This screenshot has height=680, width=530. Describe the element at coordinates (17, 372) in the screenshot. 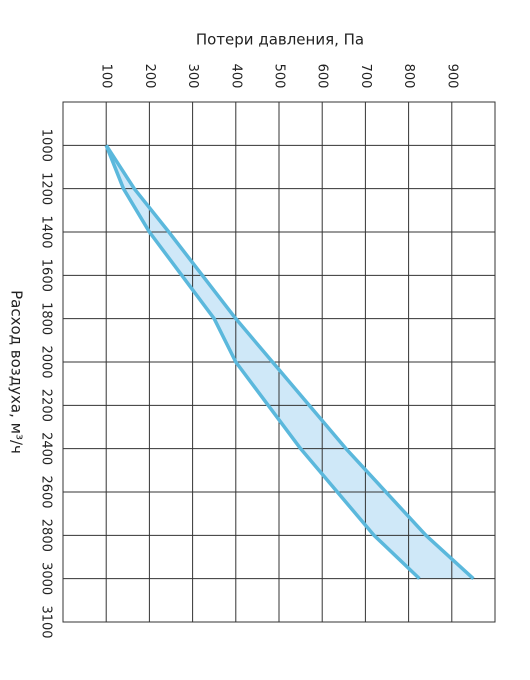

I see `y-axis-title: Расход воздуха, м³/ч` at that location.